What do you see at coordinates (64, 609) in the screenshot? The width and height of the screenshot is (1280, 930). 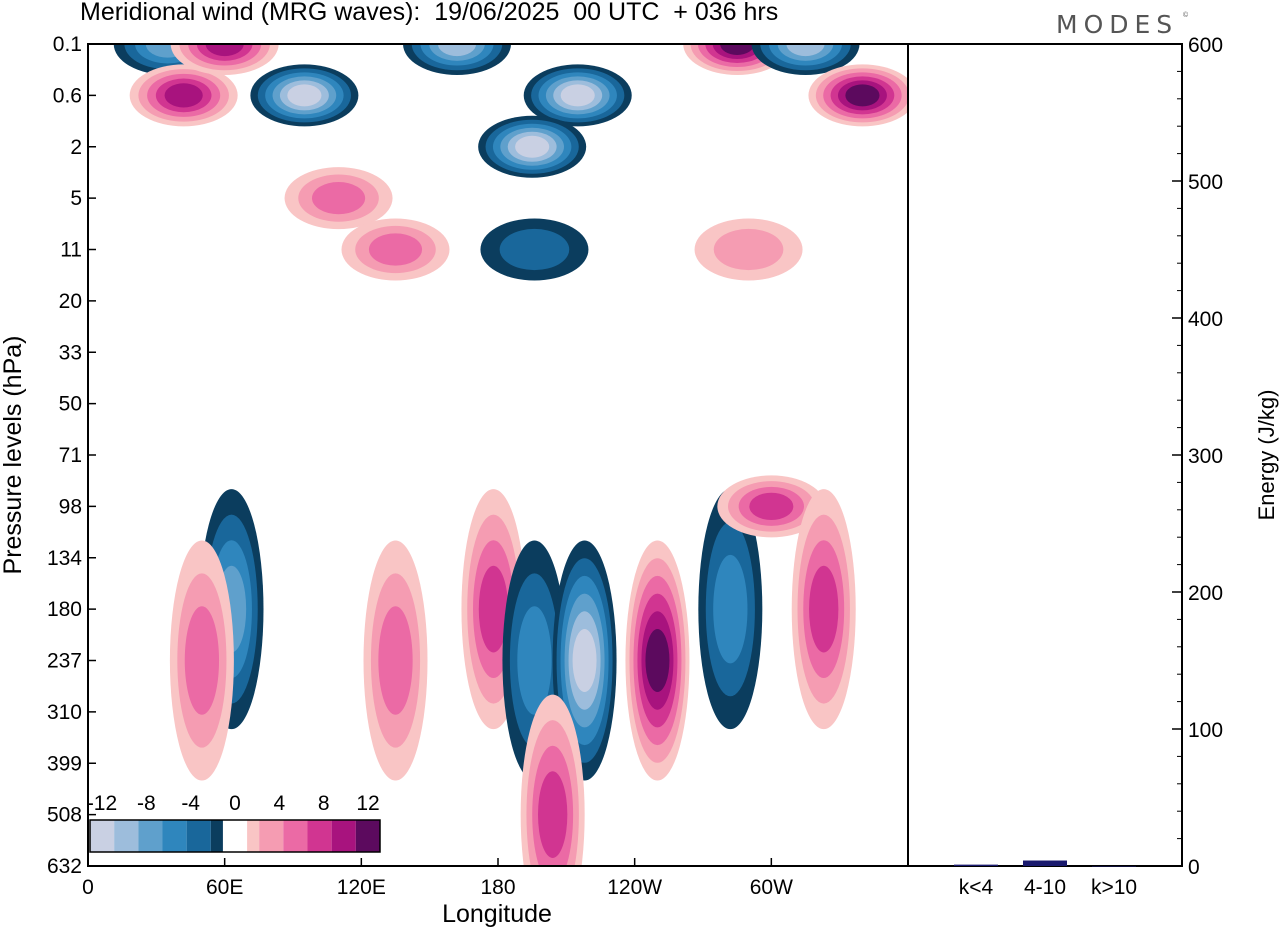 I see `y-tick-label: 180` at bounding box center [64, 609].